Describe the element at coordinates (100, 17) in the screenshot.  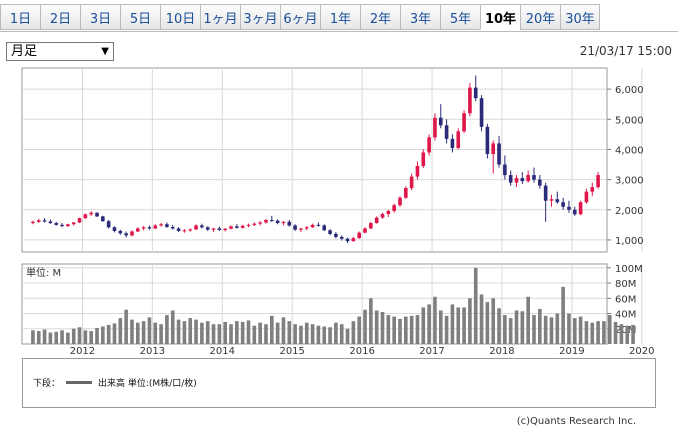
I see `tab-2: 3日` at that location.